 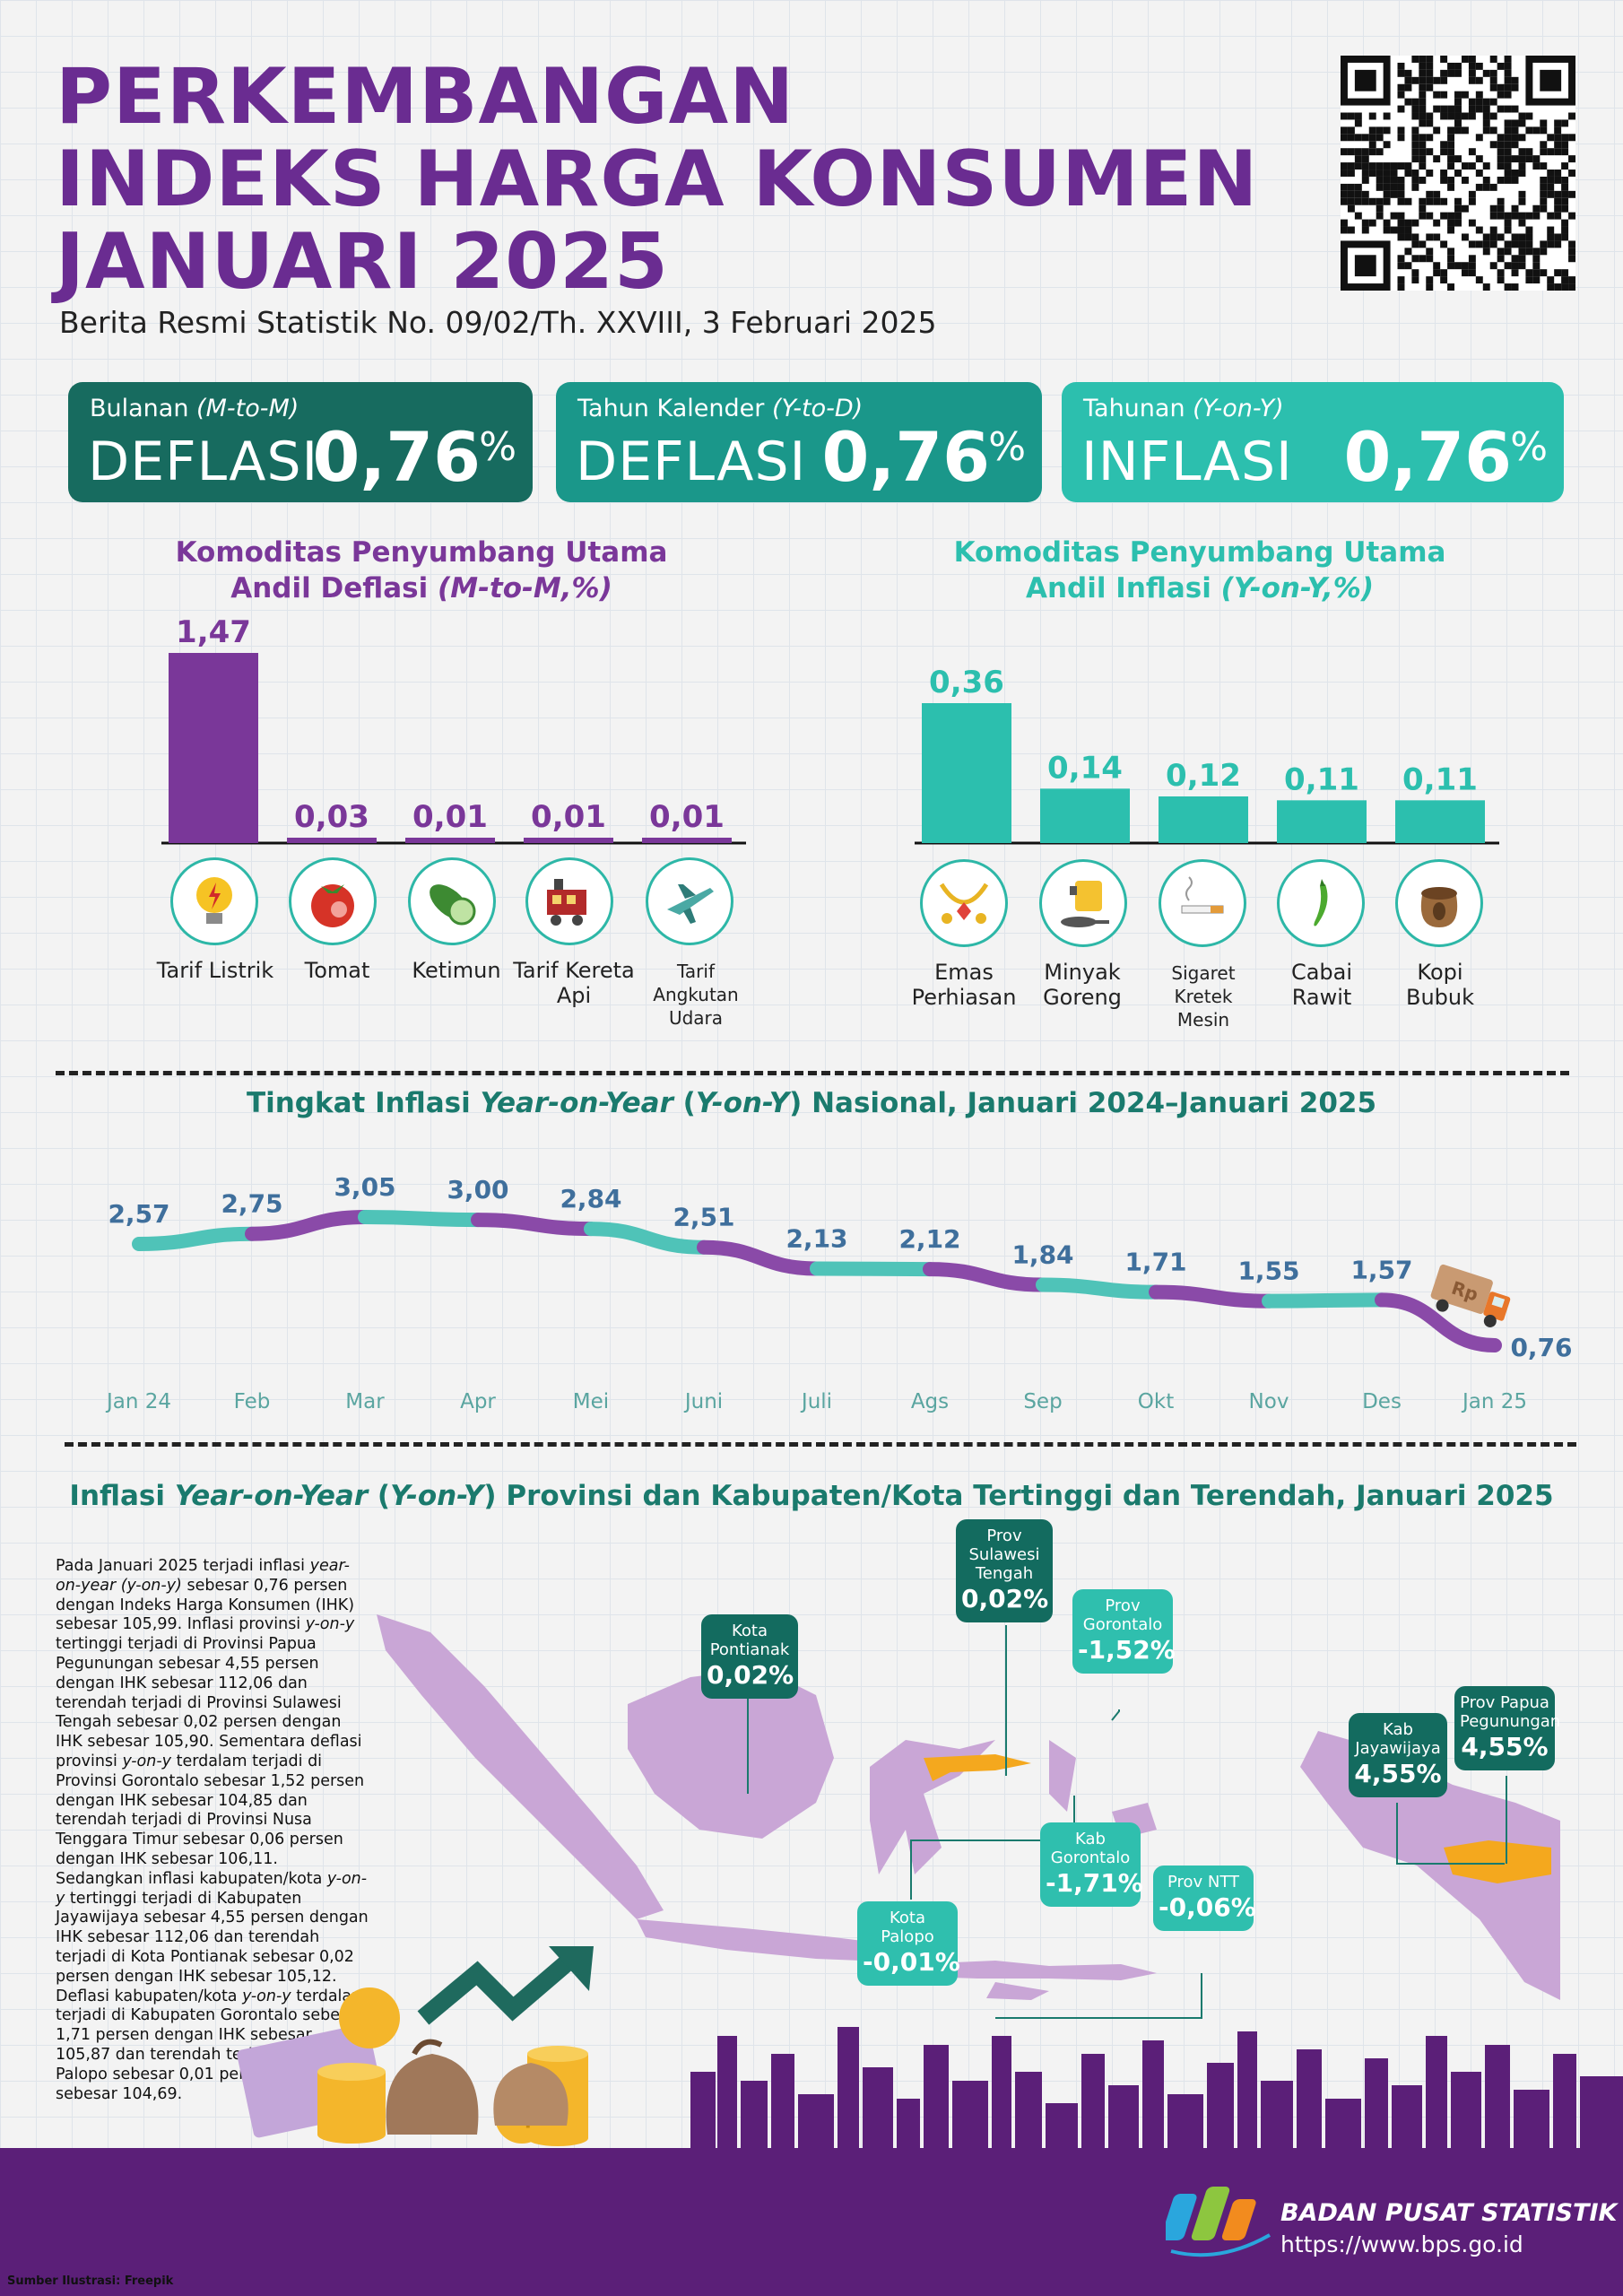 I want to click on footer-org-name: BADAN PUSAT STATISTIK, so click(x=1449, y=2213).